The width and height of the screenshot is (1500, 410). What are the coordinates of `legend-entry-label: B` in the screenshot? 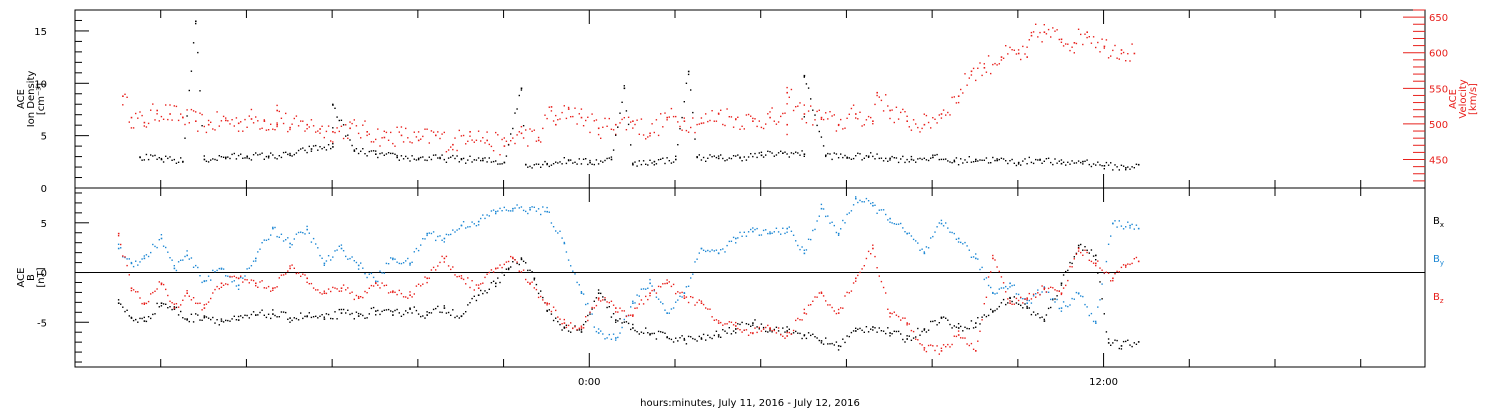 It's located at (1436, 259).